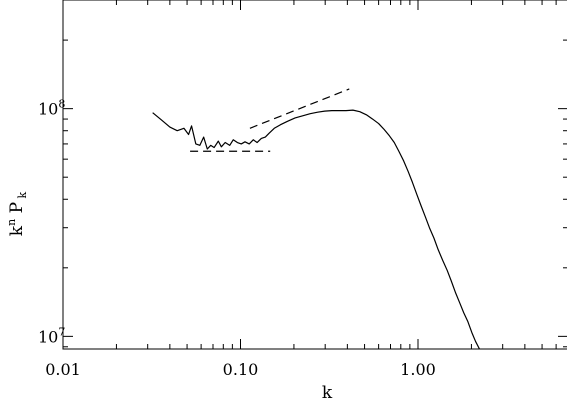 The height and width of the screenshot is (403, 567). I want to click on y-tick-label: 10⁸, so click(51, 108).